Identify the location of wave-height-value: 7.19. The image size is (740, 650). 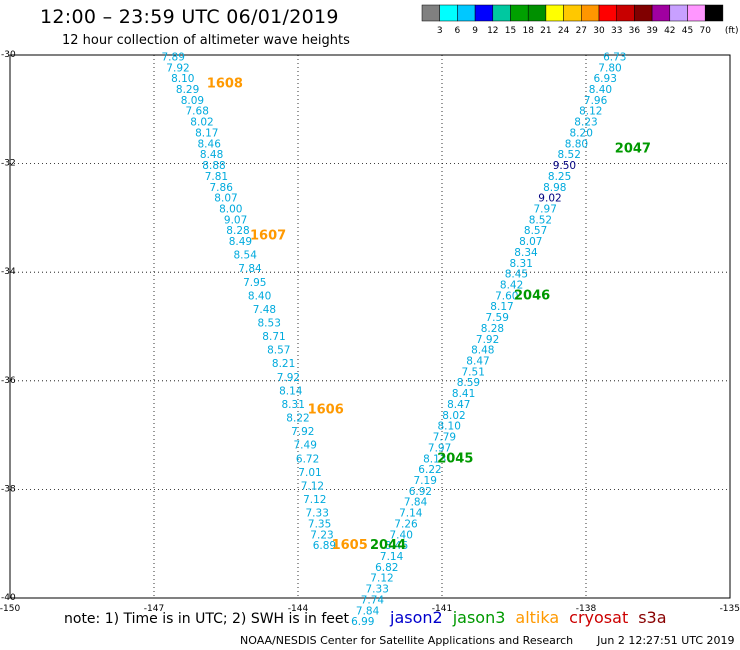
(425, 481).